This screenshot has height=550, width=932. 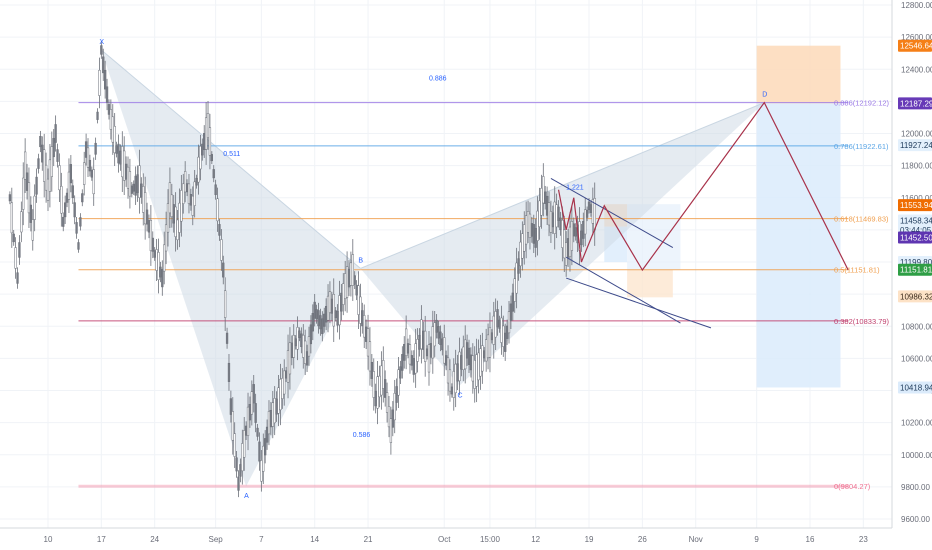 I want to click on target-zone-upper, so click(x=798, y=74).